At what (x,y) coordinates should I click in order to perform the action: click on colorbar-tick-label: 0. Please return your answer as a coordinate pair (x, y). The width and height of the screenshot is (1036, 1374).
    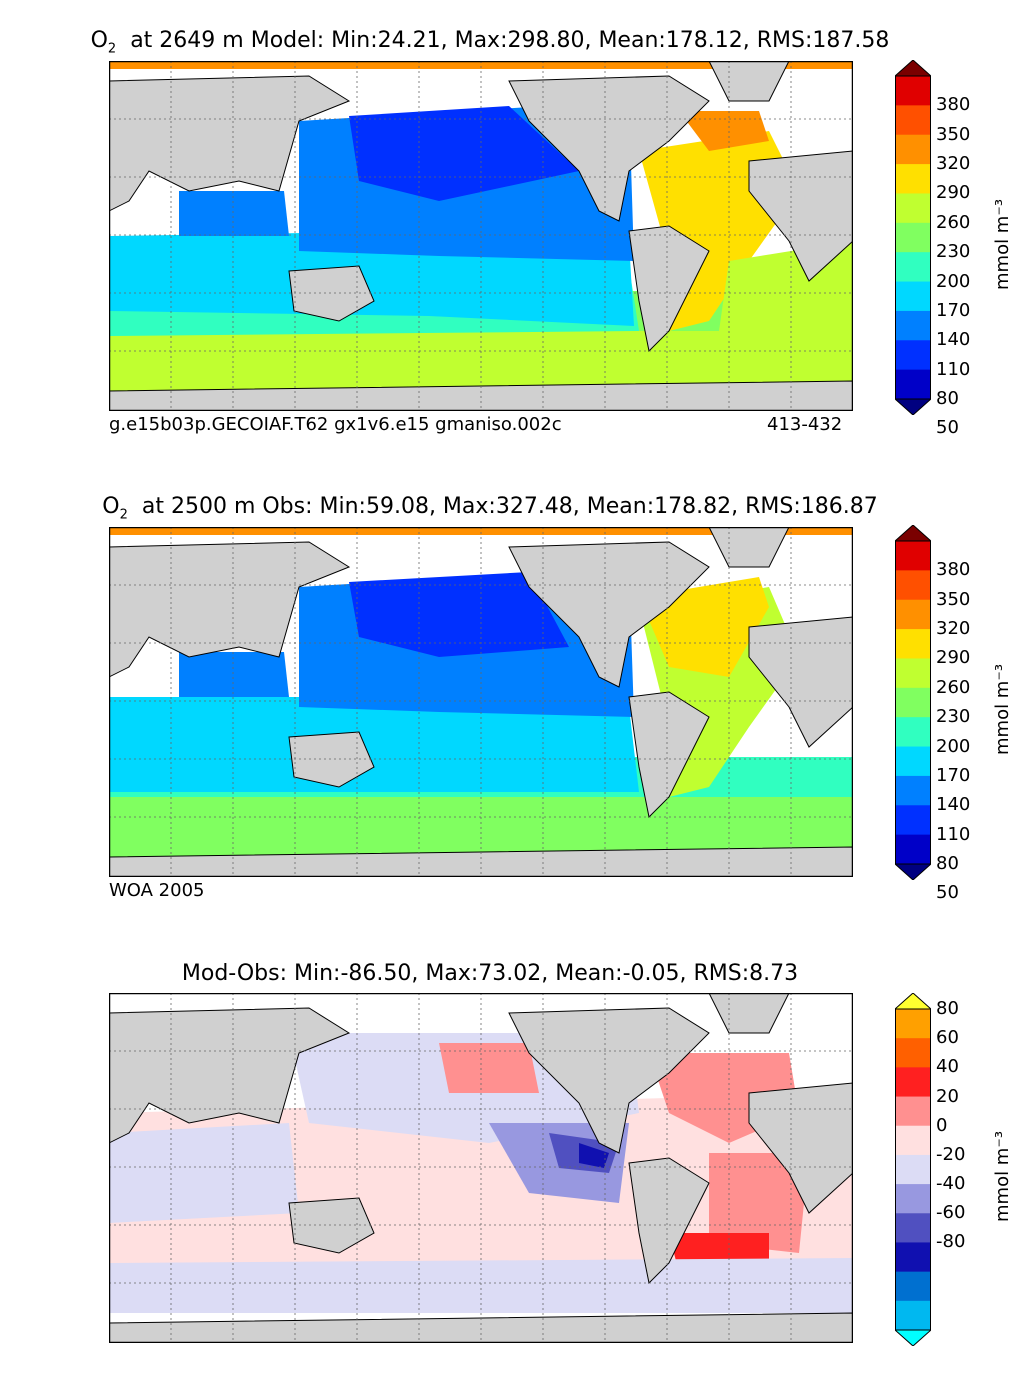
    Looking at the image, I should click on (942, 1125).